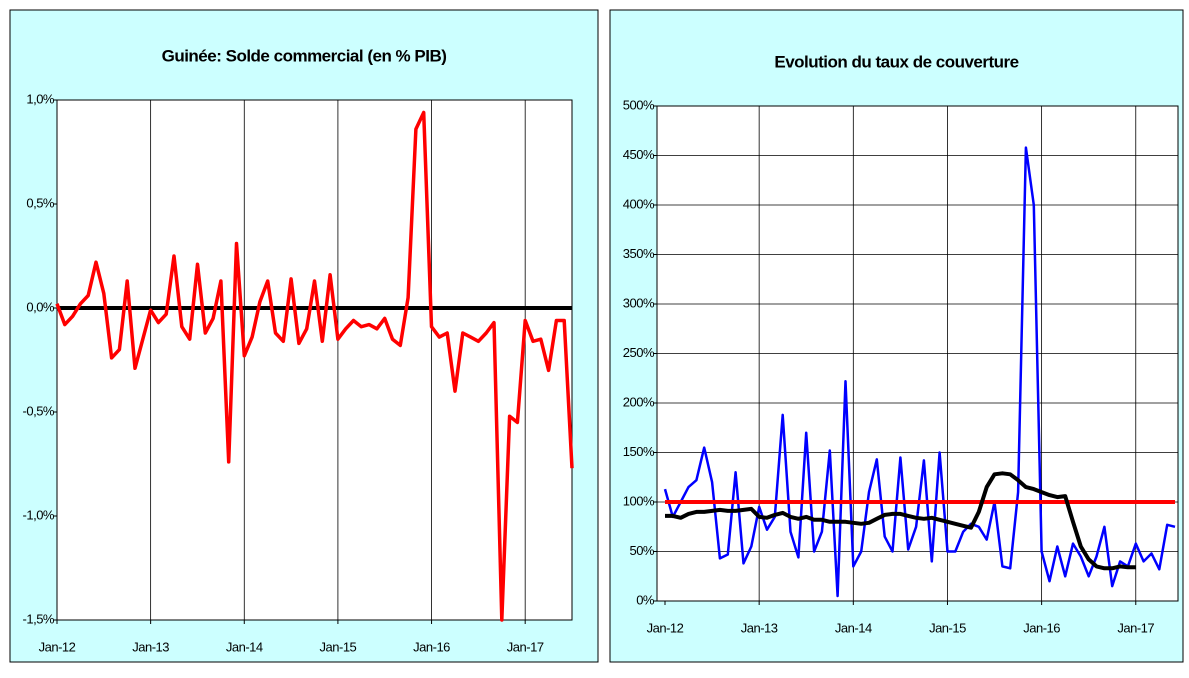 The width and height of the screenshot is (1189, 678). What do you see at coordinates (639, 352) in the screenshot?
I see `y-tick-label: 250%` at bounding box center [639, 352].